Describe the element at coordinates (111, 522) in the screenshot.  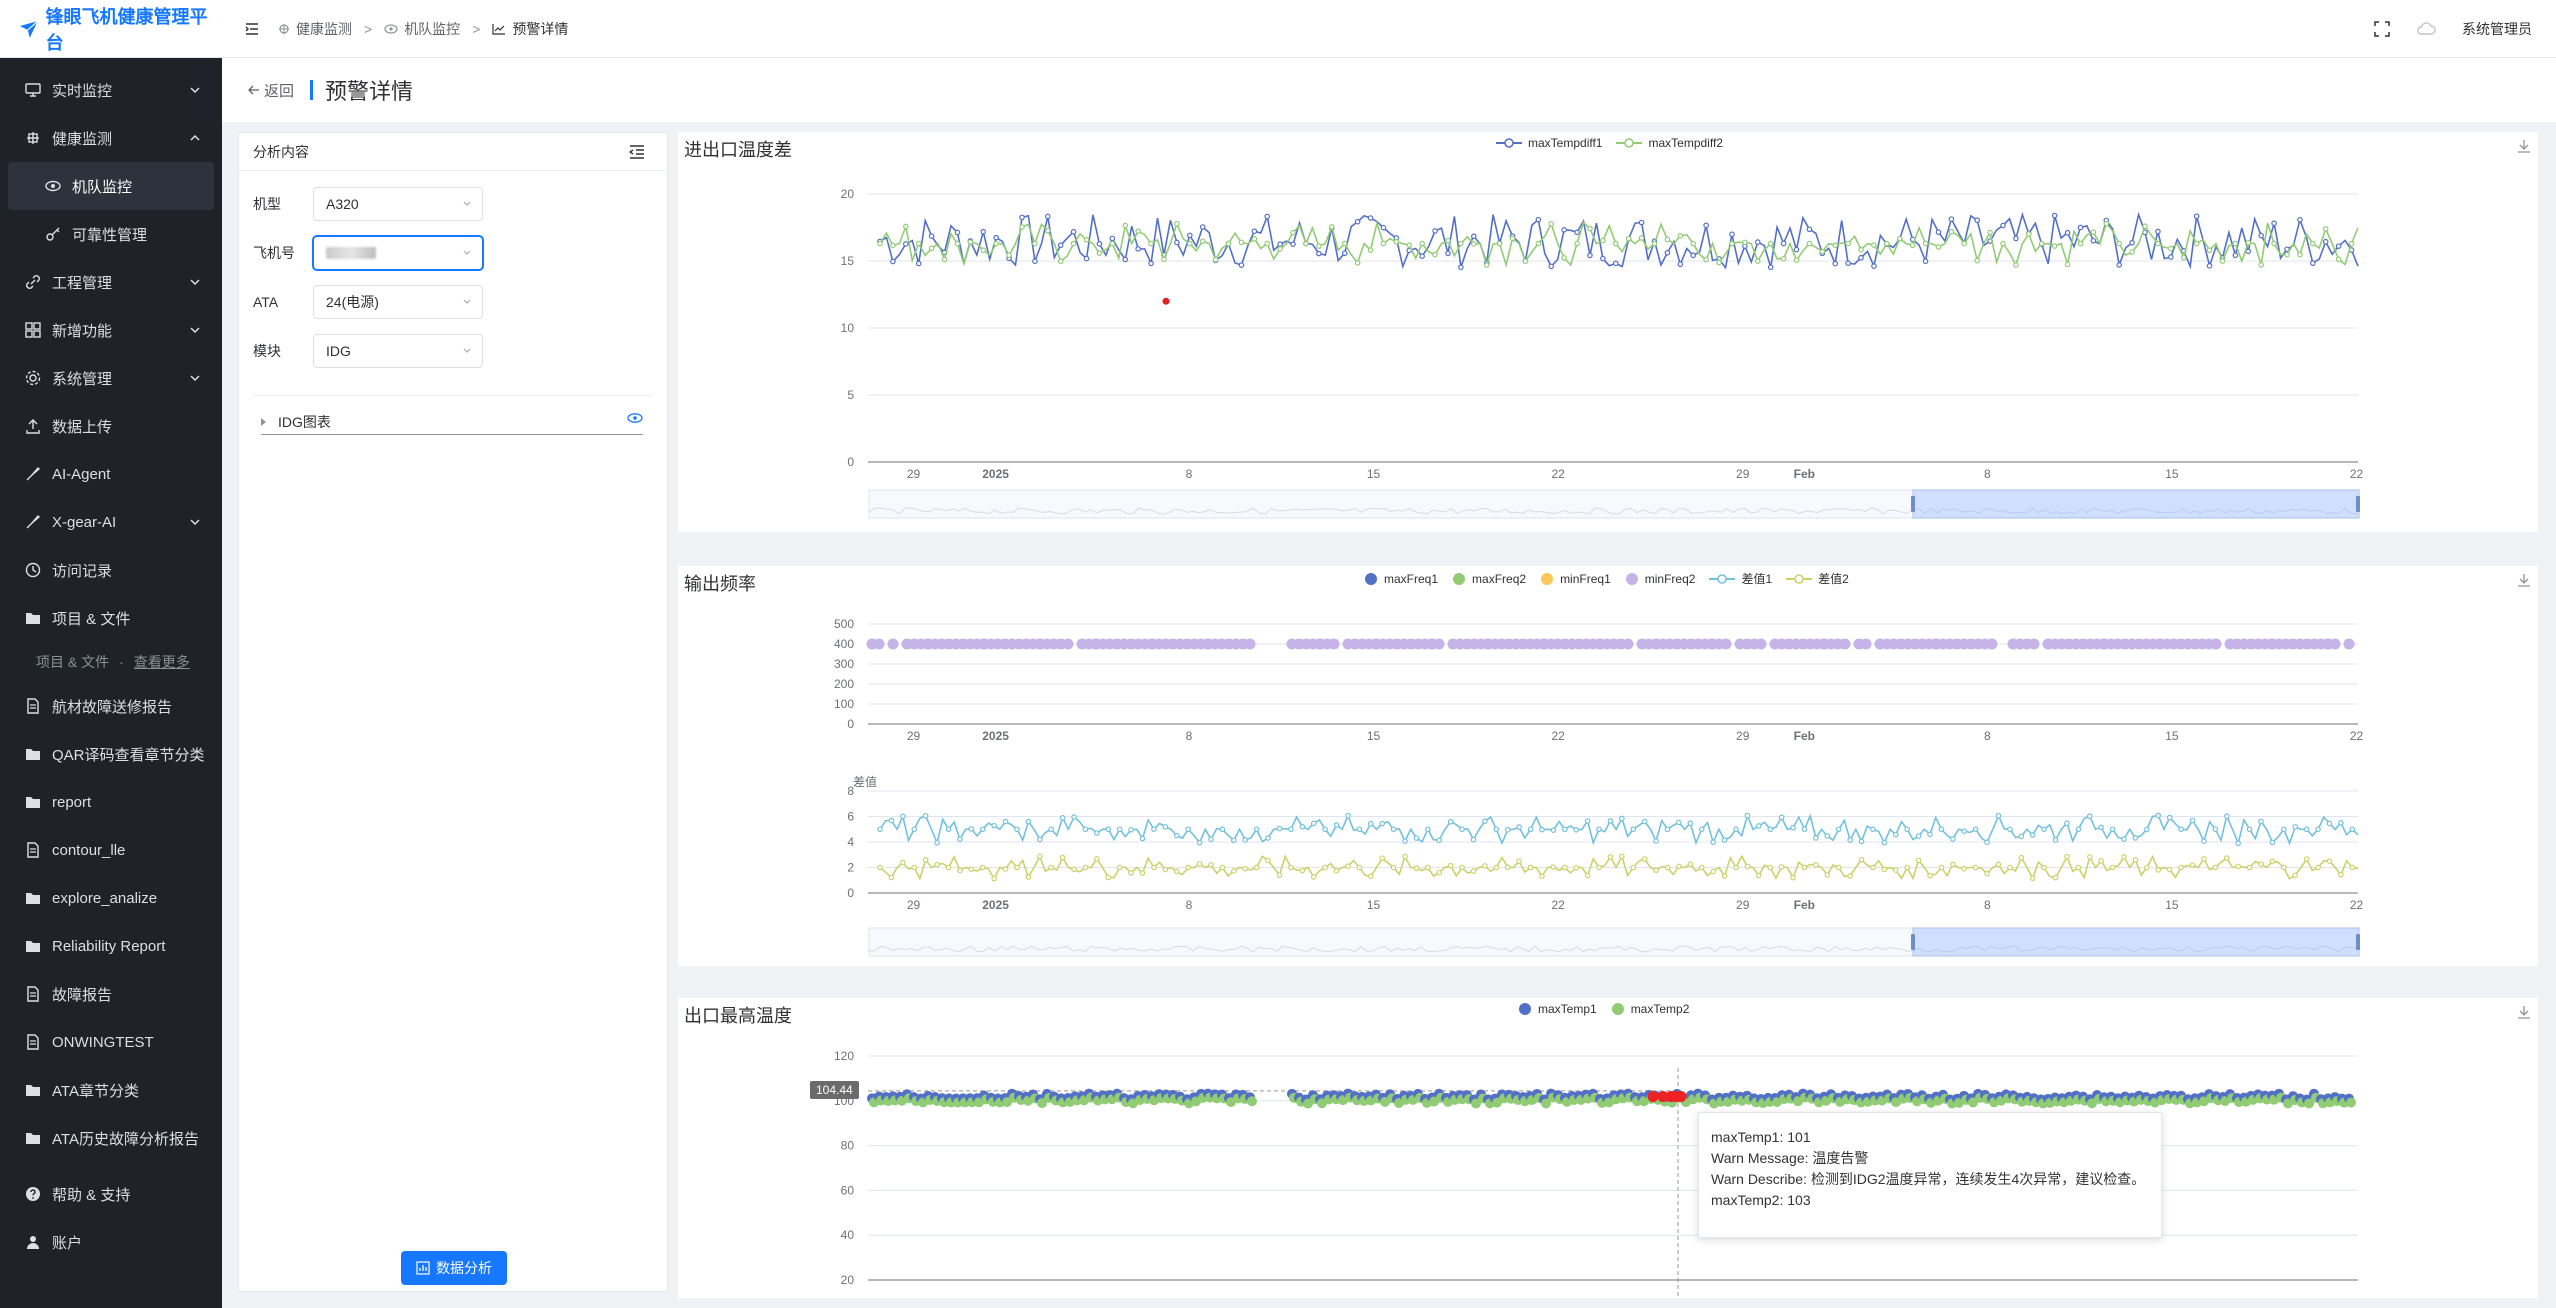
I see `sidebar-item-9: X-gear-AI` at that location.